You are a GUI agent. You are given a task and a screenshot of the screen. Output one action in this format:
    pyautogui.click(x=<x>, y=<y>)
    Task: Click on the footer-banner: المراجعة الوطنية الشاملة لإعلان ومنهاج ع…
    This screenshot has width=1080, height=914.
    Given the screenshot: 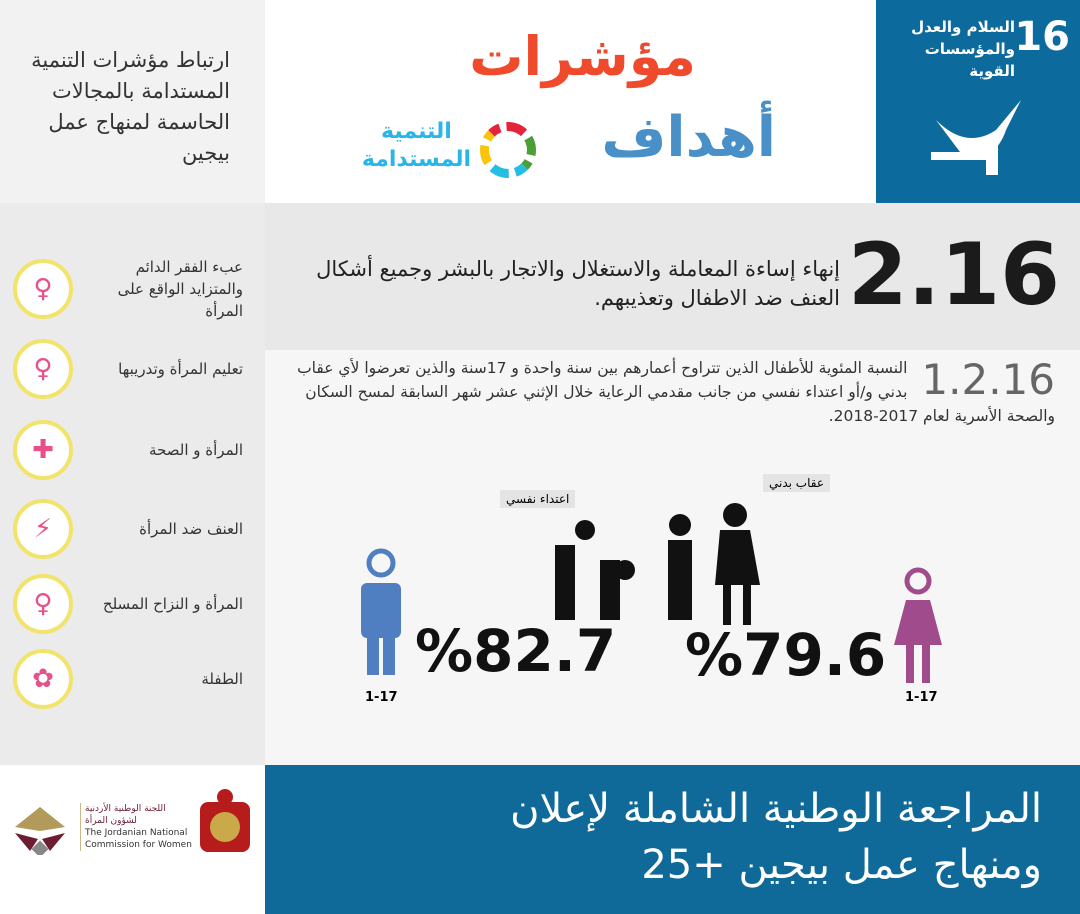 What is the action you would take?
    pyautogui.click(x=672, y=839)
    